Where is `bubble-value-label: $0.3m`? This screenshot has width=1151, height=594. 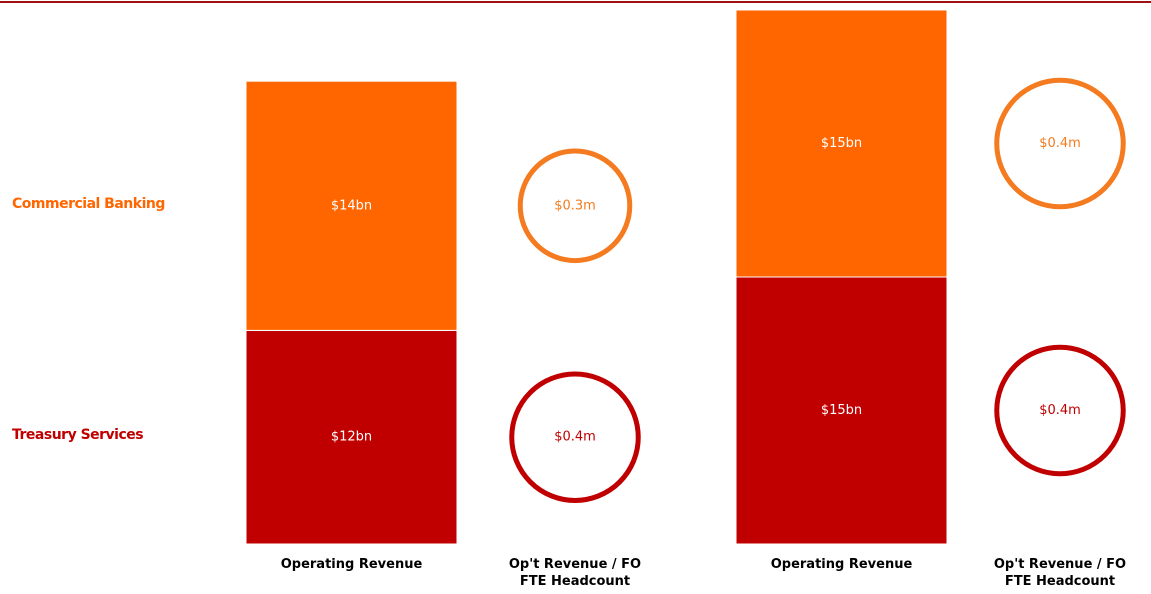
bubble-value-label: $0.3m is located at coordinates (575, 205).